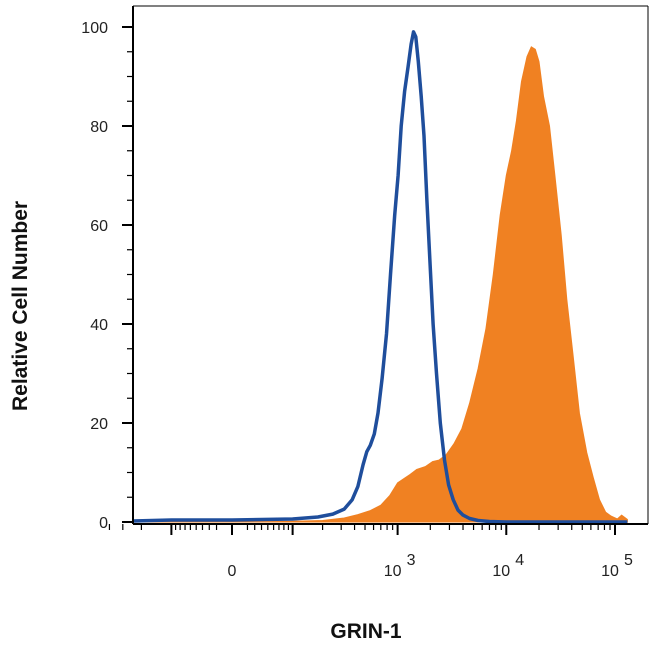 The image size is (650, 652). Describe the element at coordinates (232, 571) in the screenshot. I see `x-tick-label: 0` at that location.